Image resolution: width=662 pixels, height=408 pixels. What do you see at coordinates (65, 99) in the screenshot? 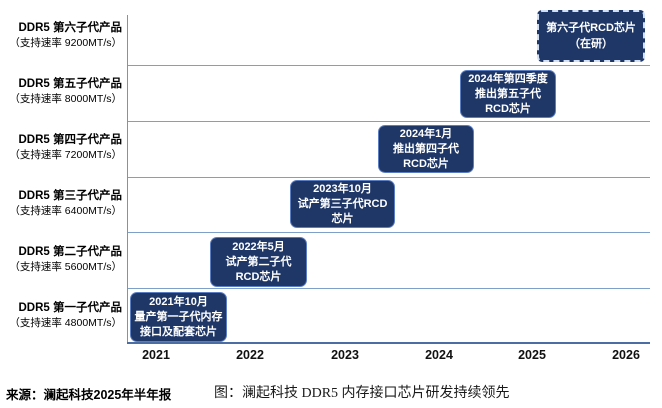
I see `row-label-rate: （支持速率 8000MT/s）` at bounding box center [65, 99].